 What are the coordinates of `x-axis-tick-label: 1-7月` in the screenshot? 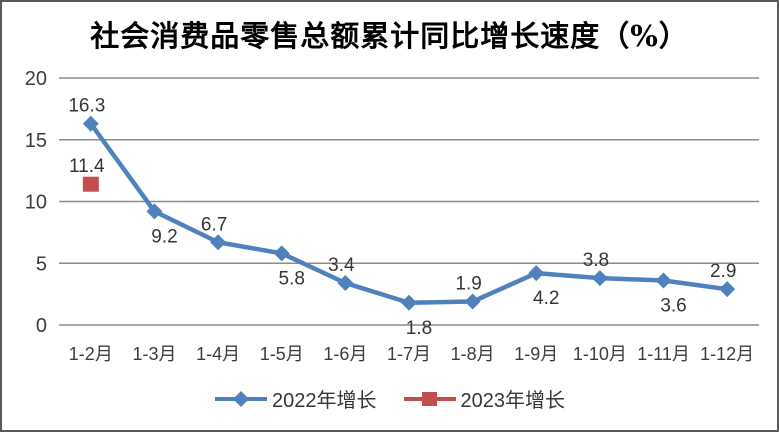 It's located at (409, 354).